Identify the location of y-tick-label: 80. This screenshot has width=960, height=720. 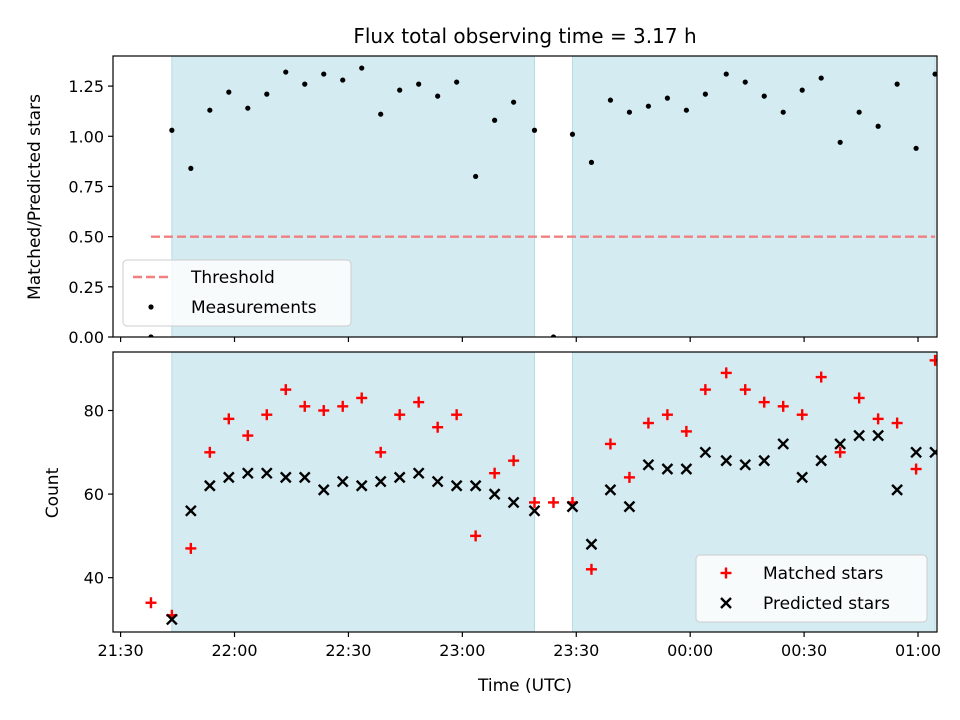
(94, 411).